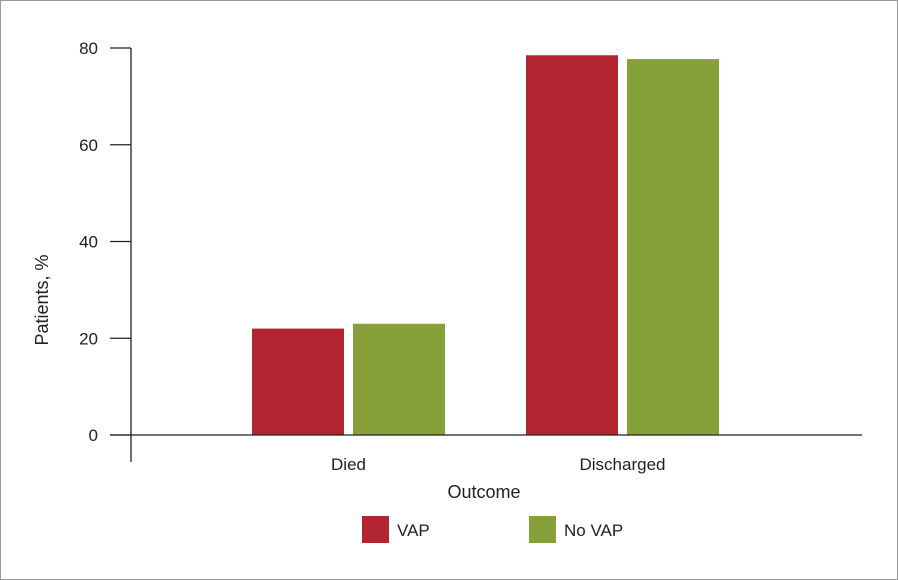 The width and height of the screenshot is (898, 580). What do you see at coordinates (93, 435) in the screenshot?
I see `y-tick-label: 0` at bounding box center [93, 435].